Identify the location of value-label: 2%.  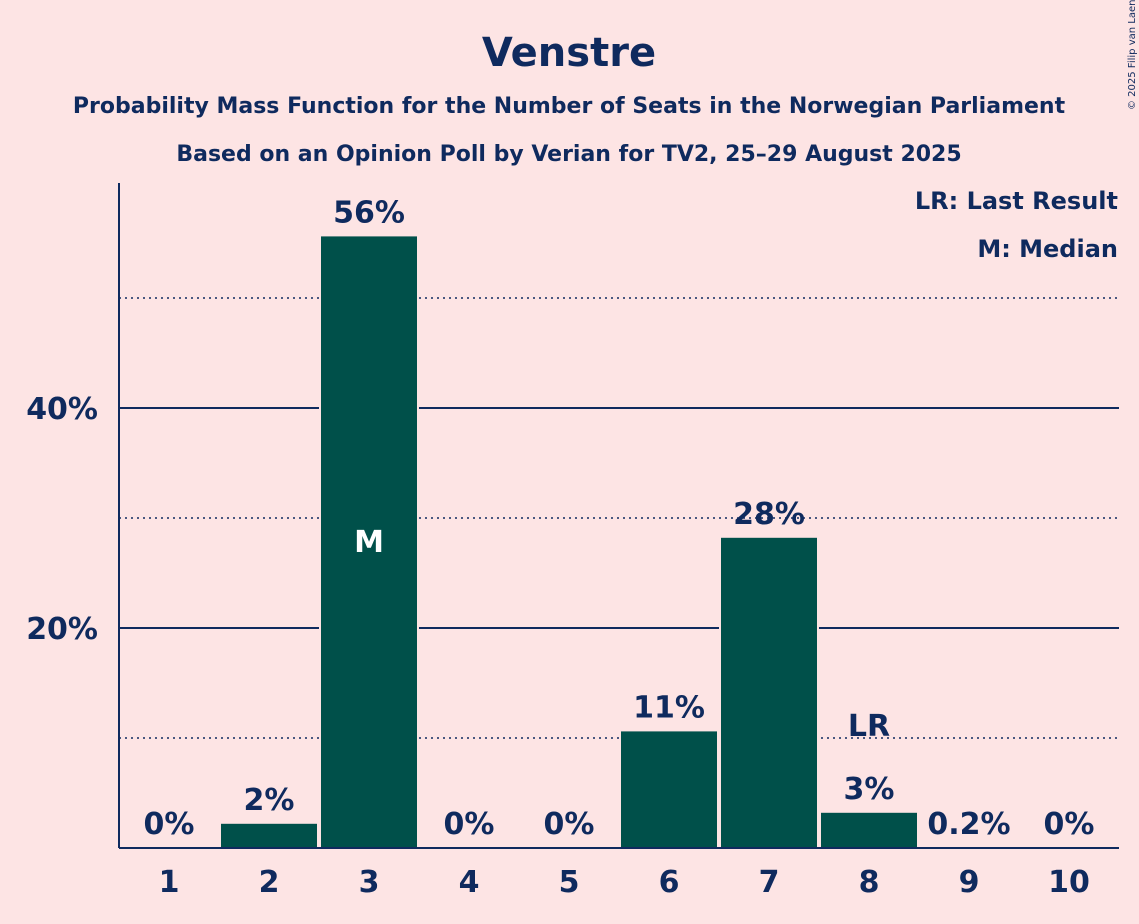
(269, 800).